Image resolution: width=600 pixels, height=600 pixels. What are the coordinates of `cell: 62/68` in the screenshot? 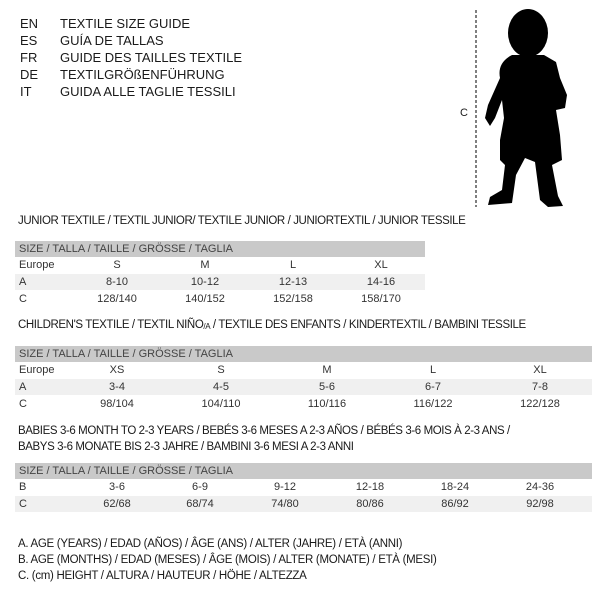 It's located at (117, 504).